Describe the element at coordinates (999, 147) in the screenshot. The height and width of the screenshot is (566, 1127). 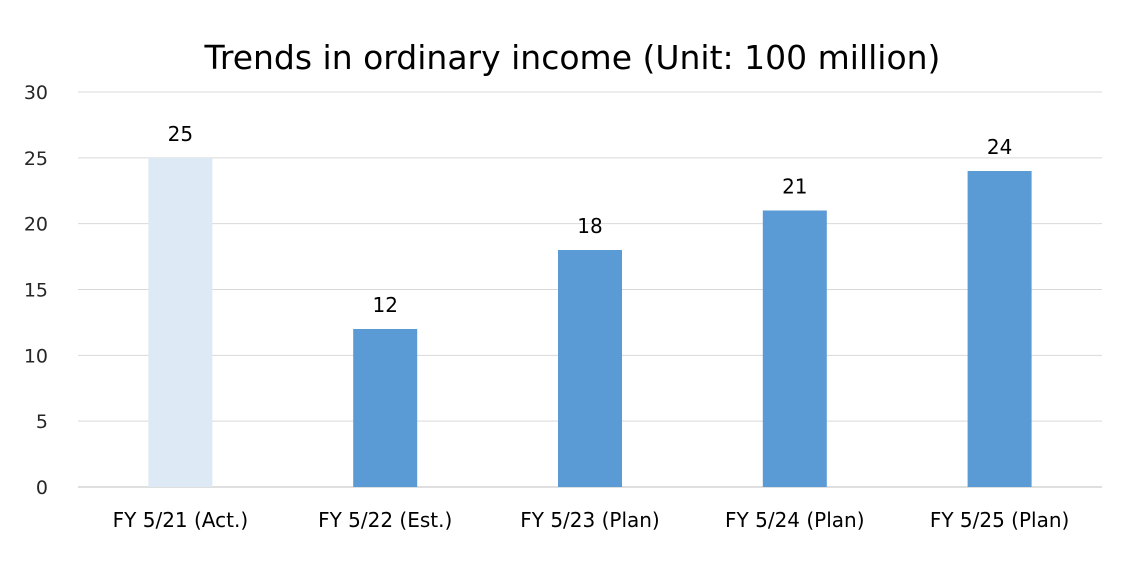
I see `data-label: 24` at that location.